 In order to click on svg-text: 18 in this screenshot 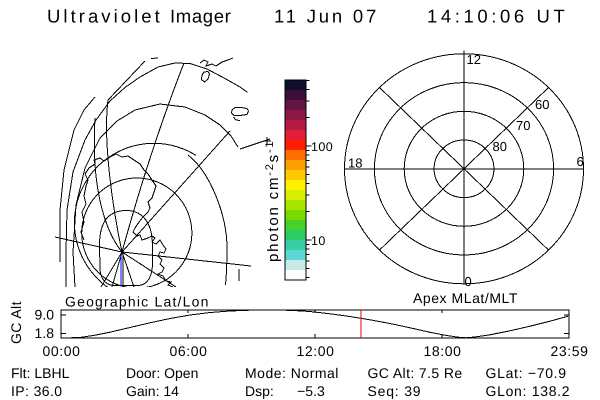, I will do `click(355, 163)`.